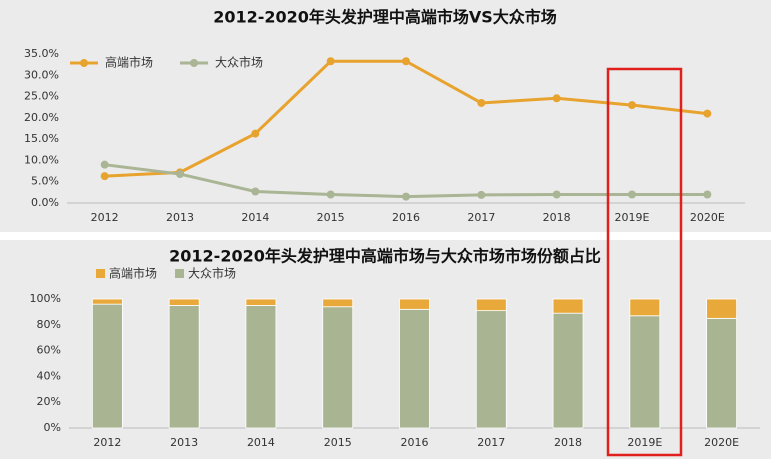 The image size is (771, 459). What do you see at coordinates (644, 262) in the screenshot?
I see `highlight-box` at bounding box center [644, 262].